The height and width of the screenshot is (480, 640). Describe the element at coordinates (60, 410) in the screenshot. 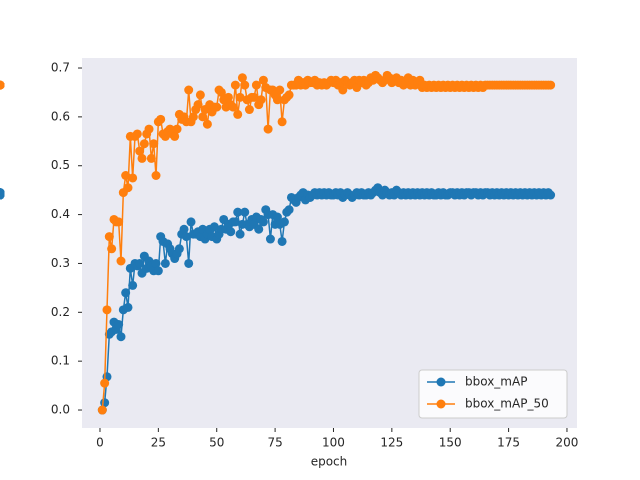

I see `y-tick-label: 0.0` at that location.